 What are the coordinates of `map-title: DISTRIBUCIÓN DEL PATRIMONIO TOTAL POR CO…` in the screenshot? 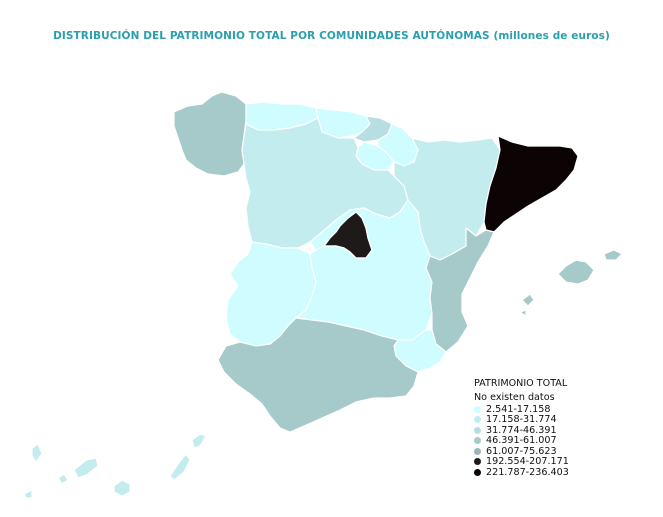 It's located at (331, 36).